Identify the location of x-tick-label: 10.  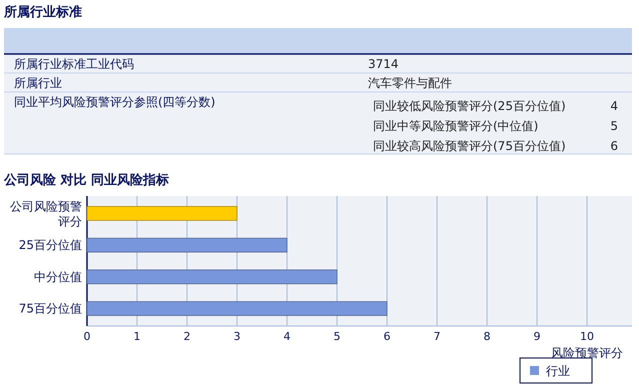
(587, 336).